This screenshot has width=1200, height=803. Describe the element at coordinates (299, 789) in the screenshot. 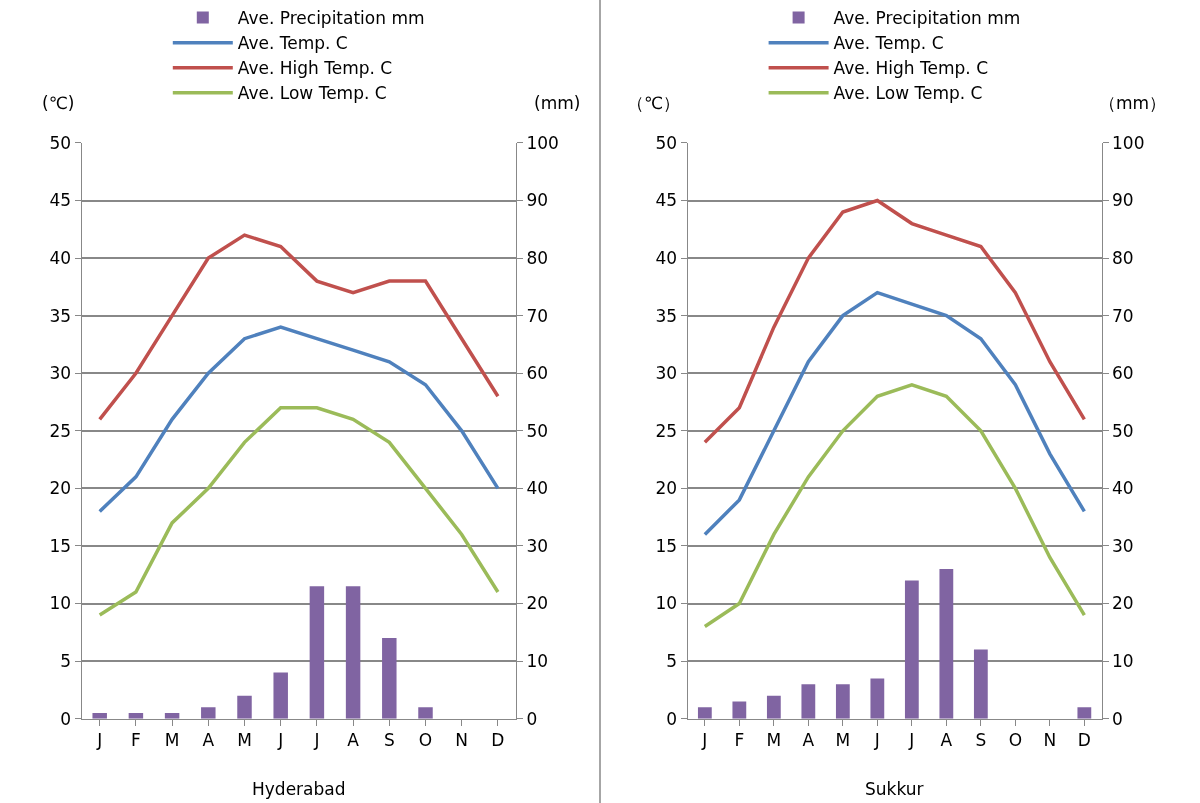

I see `x-axis-title: Hyderabad` at that location.